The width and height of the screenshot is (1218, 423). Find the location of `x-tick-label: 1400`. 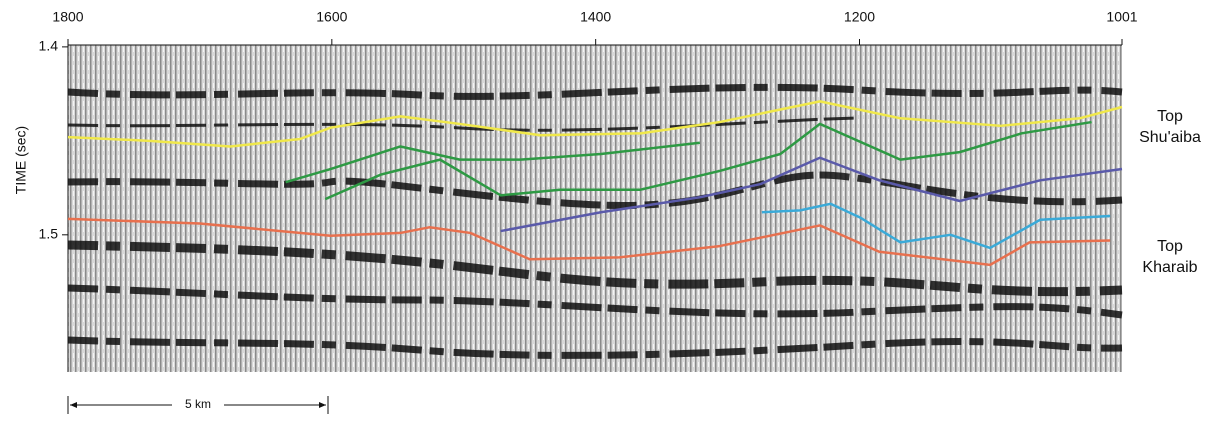

x-tick-label: 1400 is located at coordinates (595, 17).